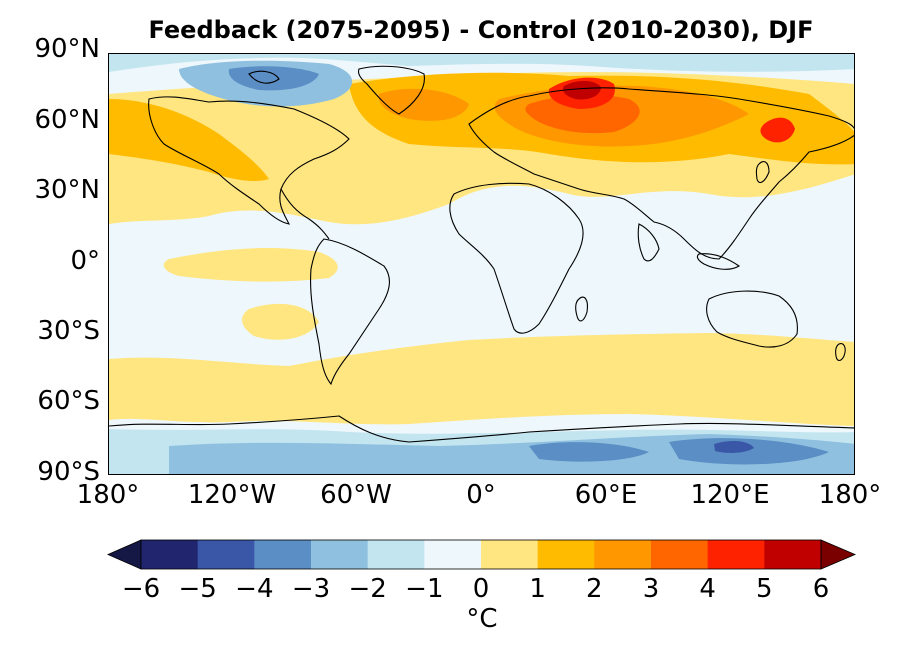 The height and width of the screenshot is (650, 900). What do you see at coordinates (67, 190) in the screenshot?
I see `lat-label-30n: 30°N` at bounding box center [67, 190].